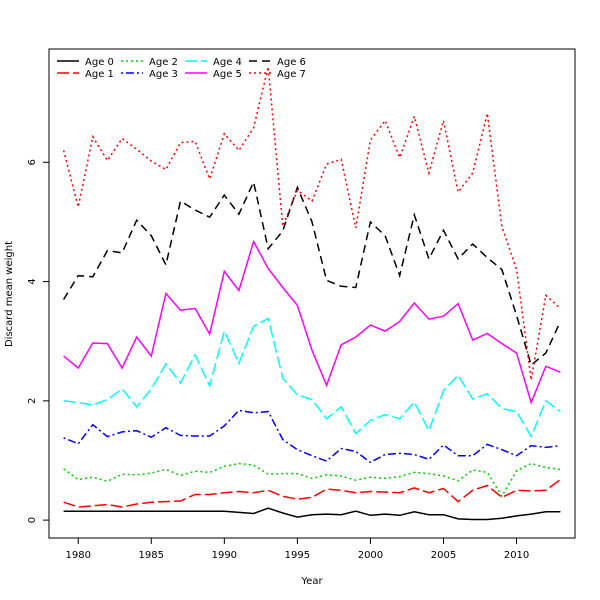 This screenshot has height=600, width=600. What do you see at coordinates (32, 281) in the screenshot?
I see `y-tick-label: 4` at bounding box center [32, 281].